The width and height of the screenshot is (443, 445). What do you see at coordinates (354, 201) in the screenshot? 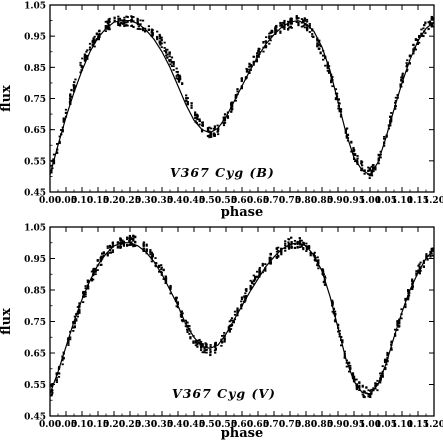
I see `x-tick-label: 0.95` at bounding box center [354, 201].